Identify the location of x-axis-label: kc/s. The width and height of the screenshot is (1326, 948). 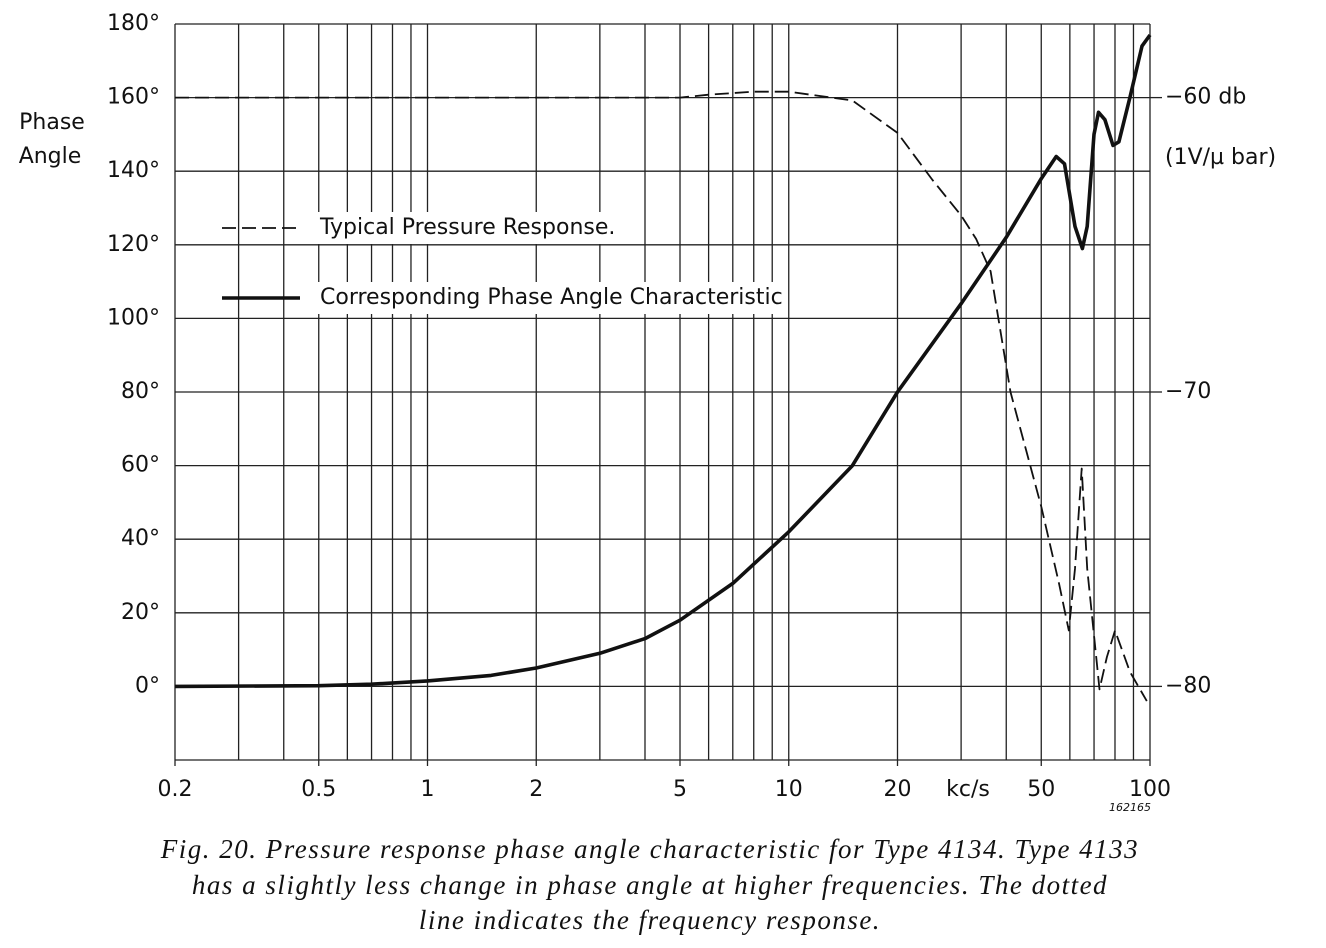
(968, 789).